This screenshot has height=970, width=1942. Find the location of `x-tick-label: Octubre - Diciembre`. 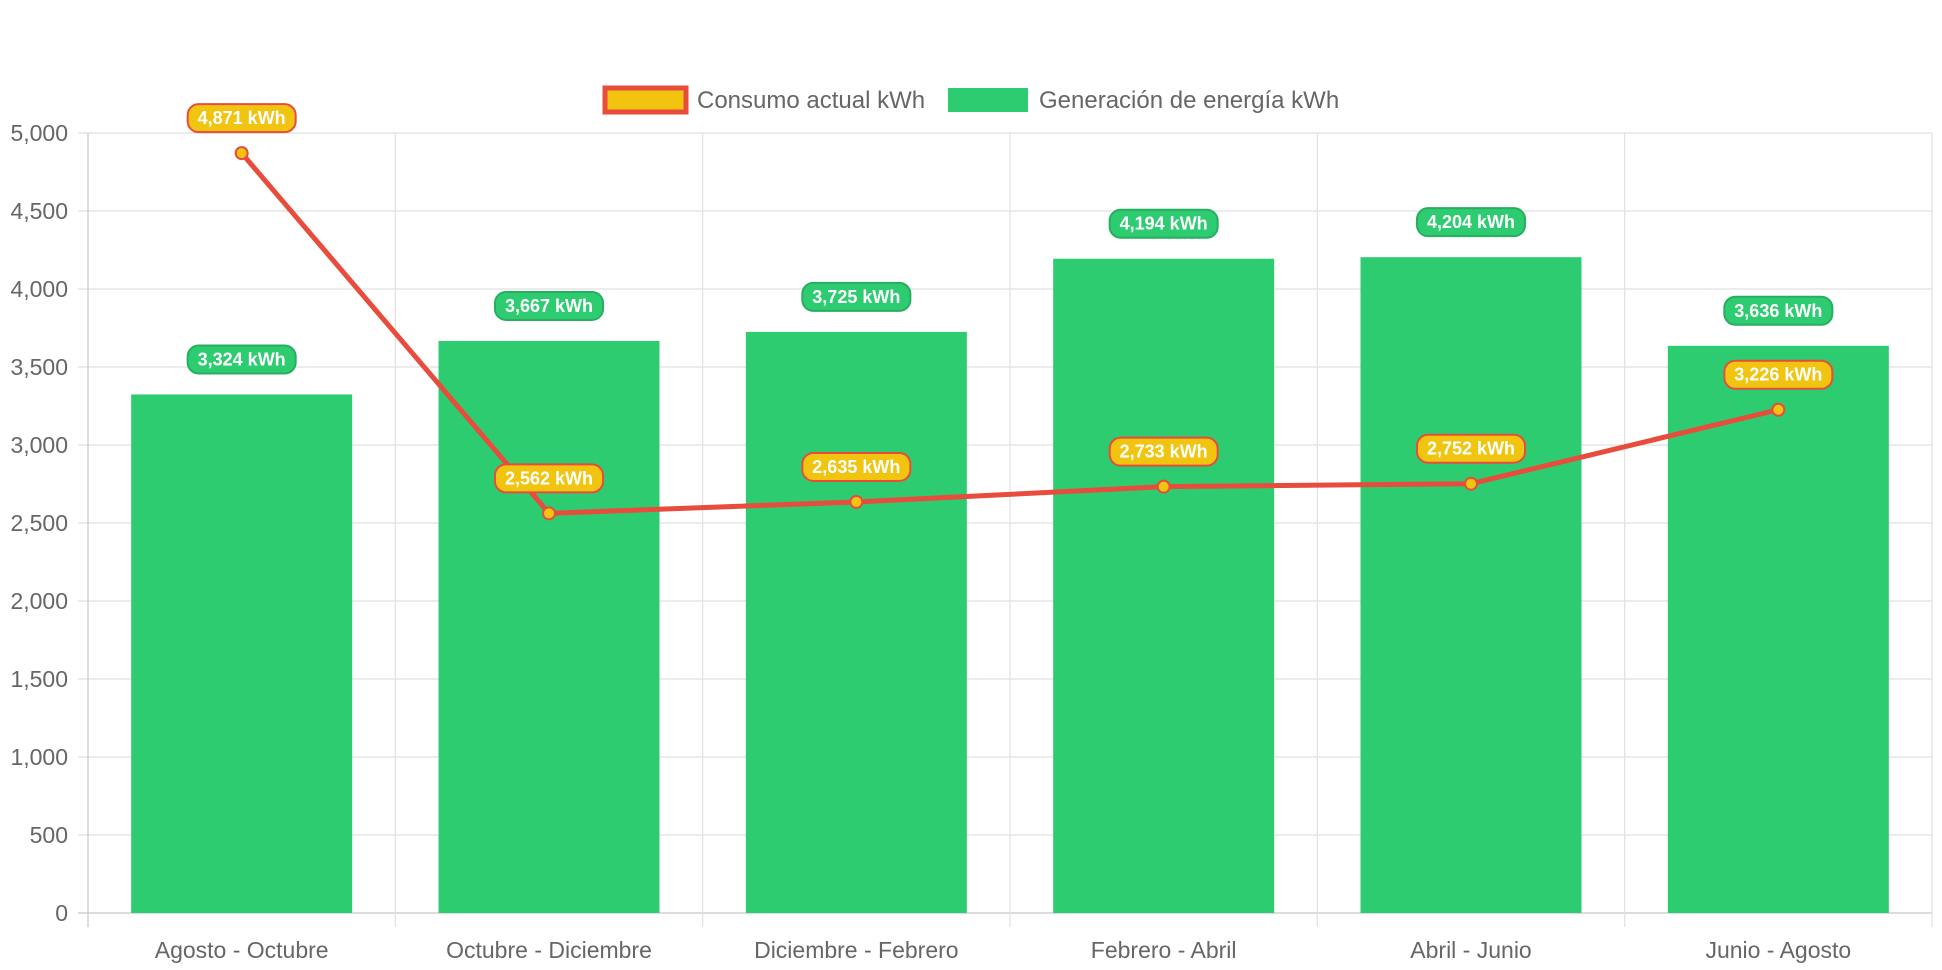

x-tick-label: Octubre - Diciembre is located at coordinates (549, 950).